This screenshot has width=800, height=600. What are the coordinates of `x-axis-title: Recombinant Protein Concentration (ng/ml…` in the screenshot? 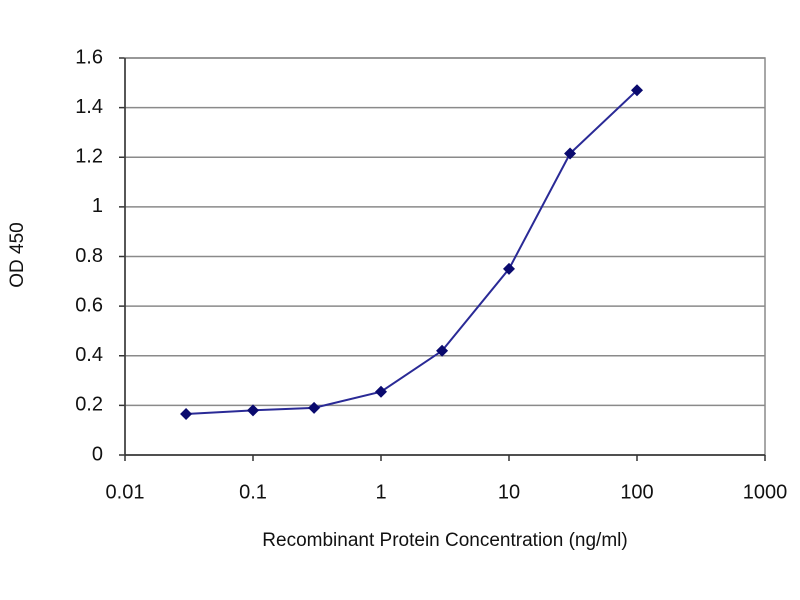 It's located at (444, 540).